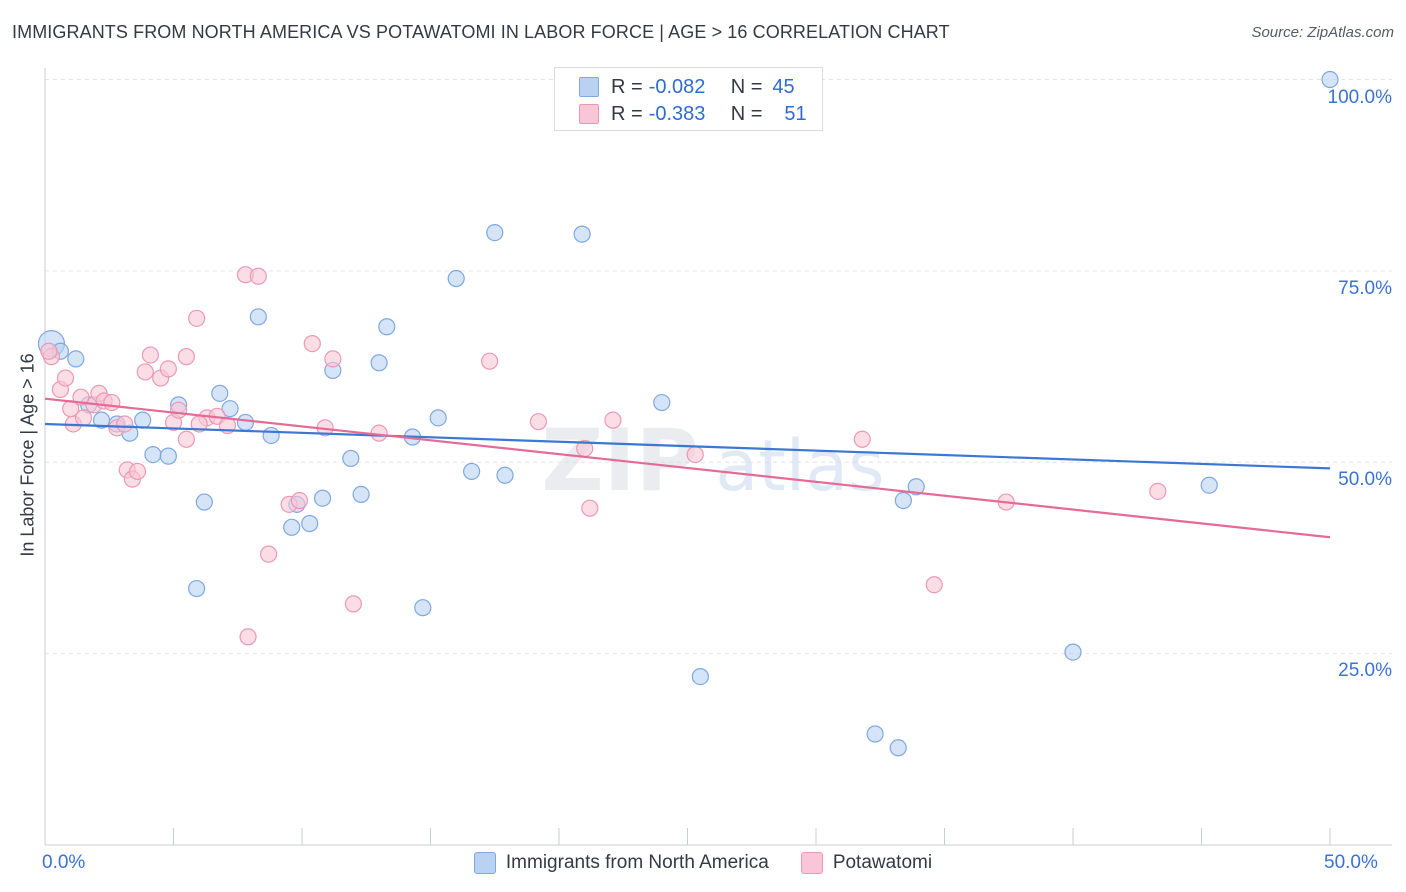 The image size is (1406, 892). I want to click on y-tick-label-25: 25.0%, so click(1365, 670).